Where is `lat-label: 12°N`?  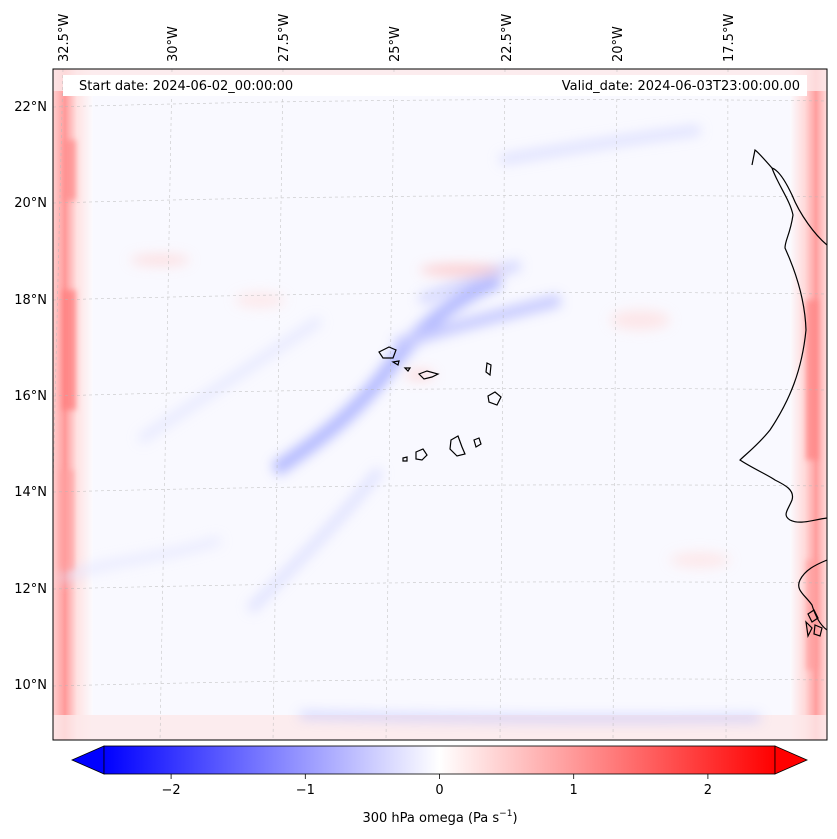 lat-label: 12°N is located at coordinates (30, 589).